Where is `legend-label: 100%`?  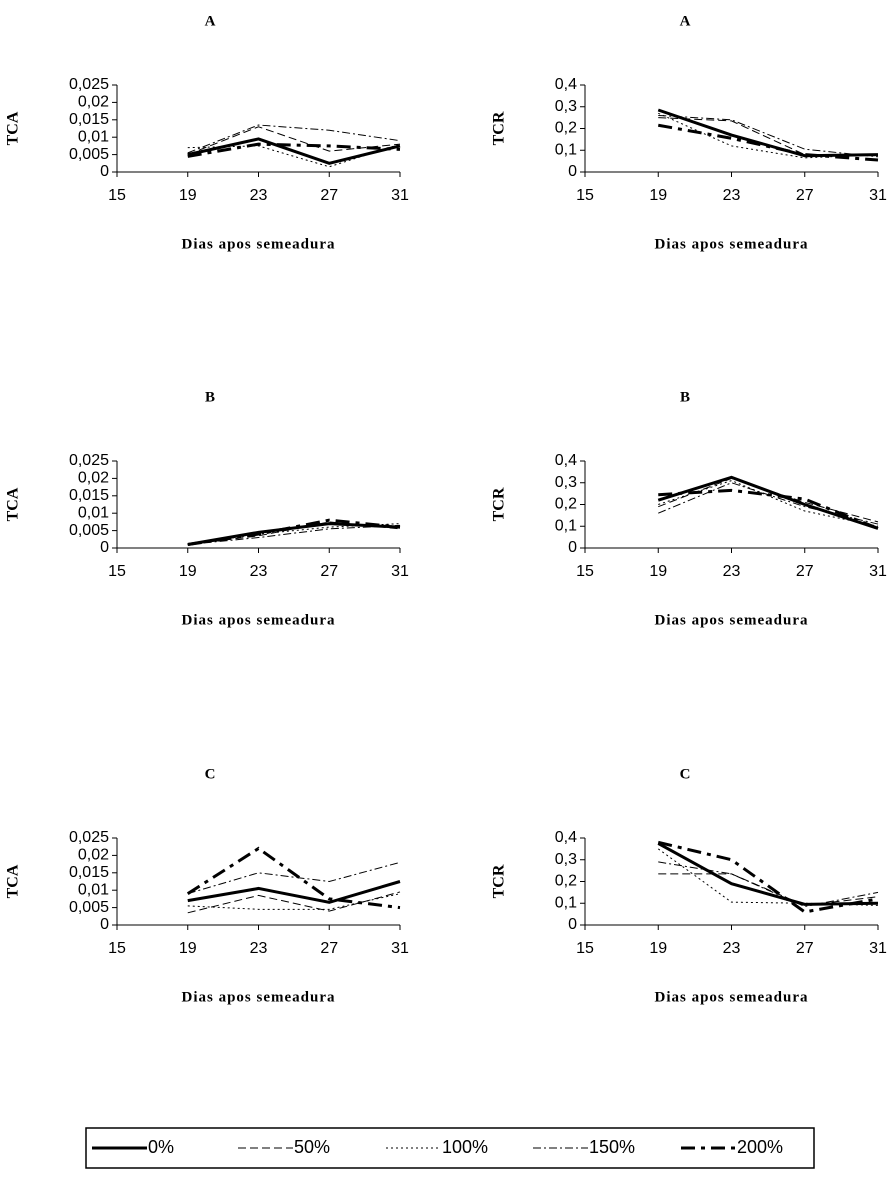
legend-label: 100% is located at coordinates (465, 1147).